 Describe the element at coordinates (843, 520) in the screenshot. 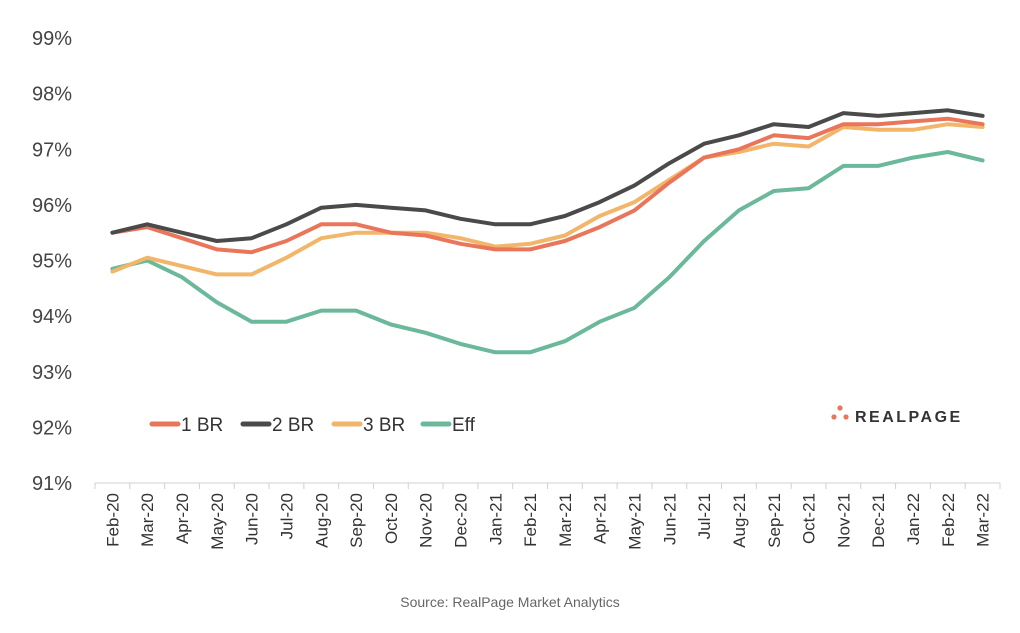

I see `x-tick-label: Nov-21` at that location.